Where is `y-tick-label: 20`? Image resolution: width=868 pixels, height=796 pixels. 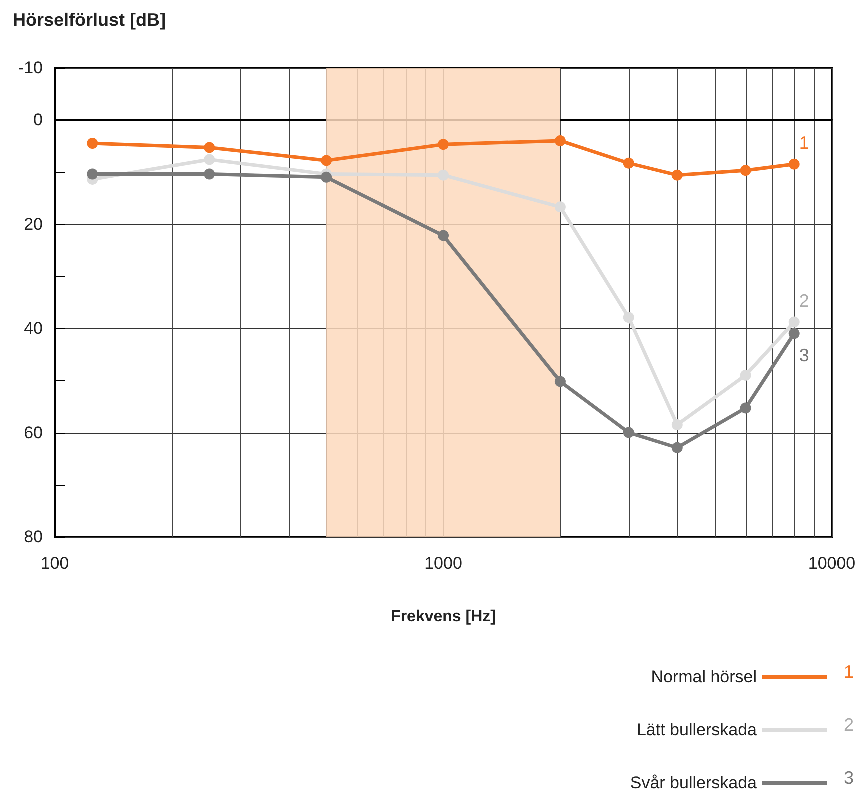 y-tick-label: 20 is located at coordinates (33, 224).